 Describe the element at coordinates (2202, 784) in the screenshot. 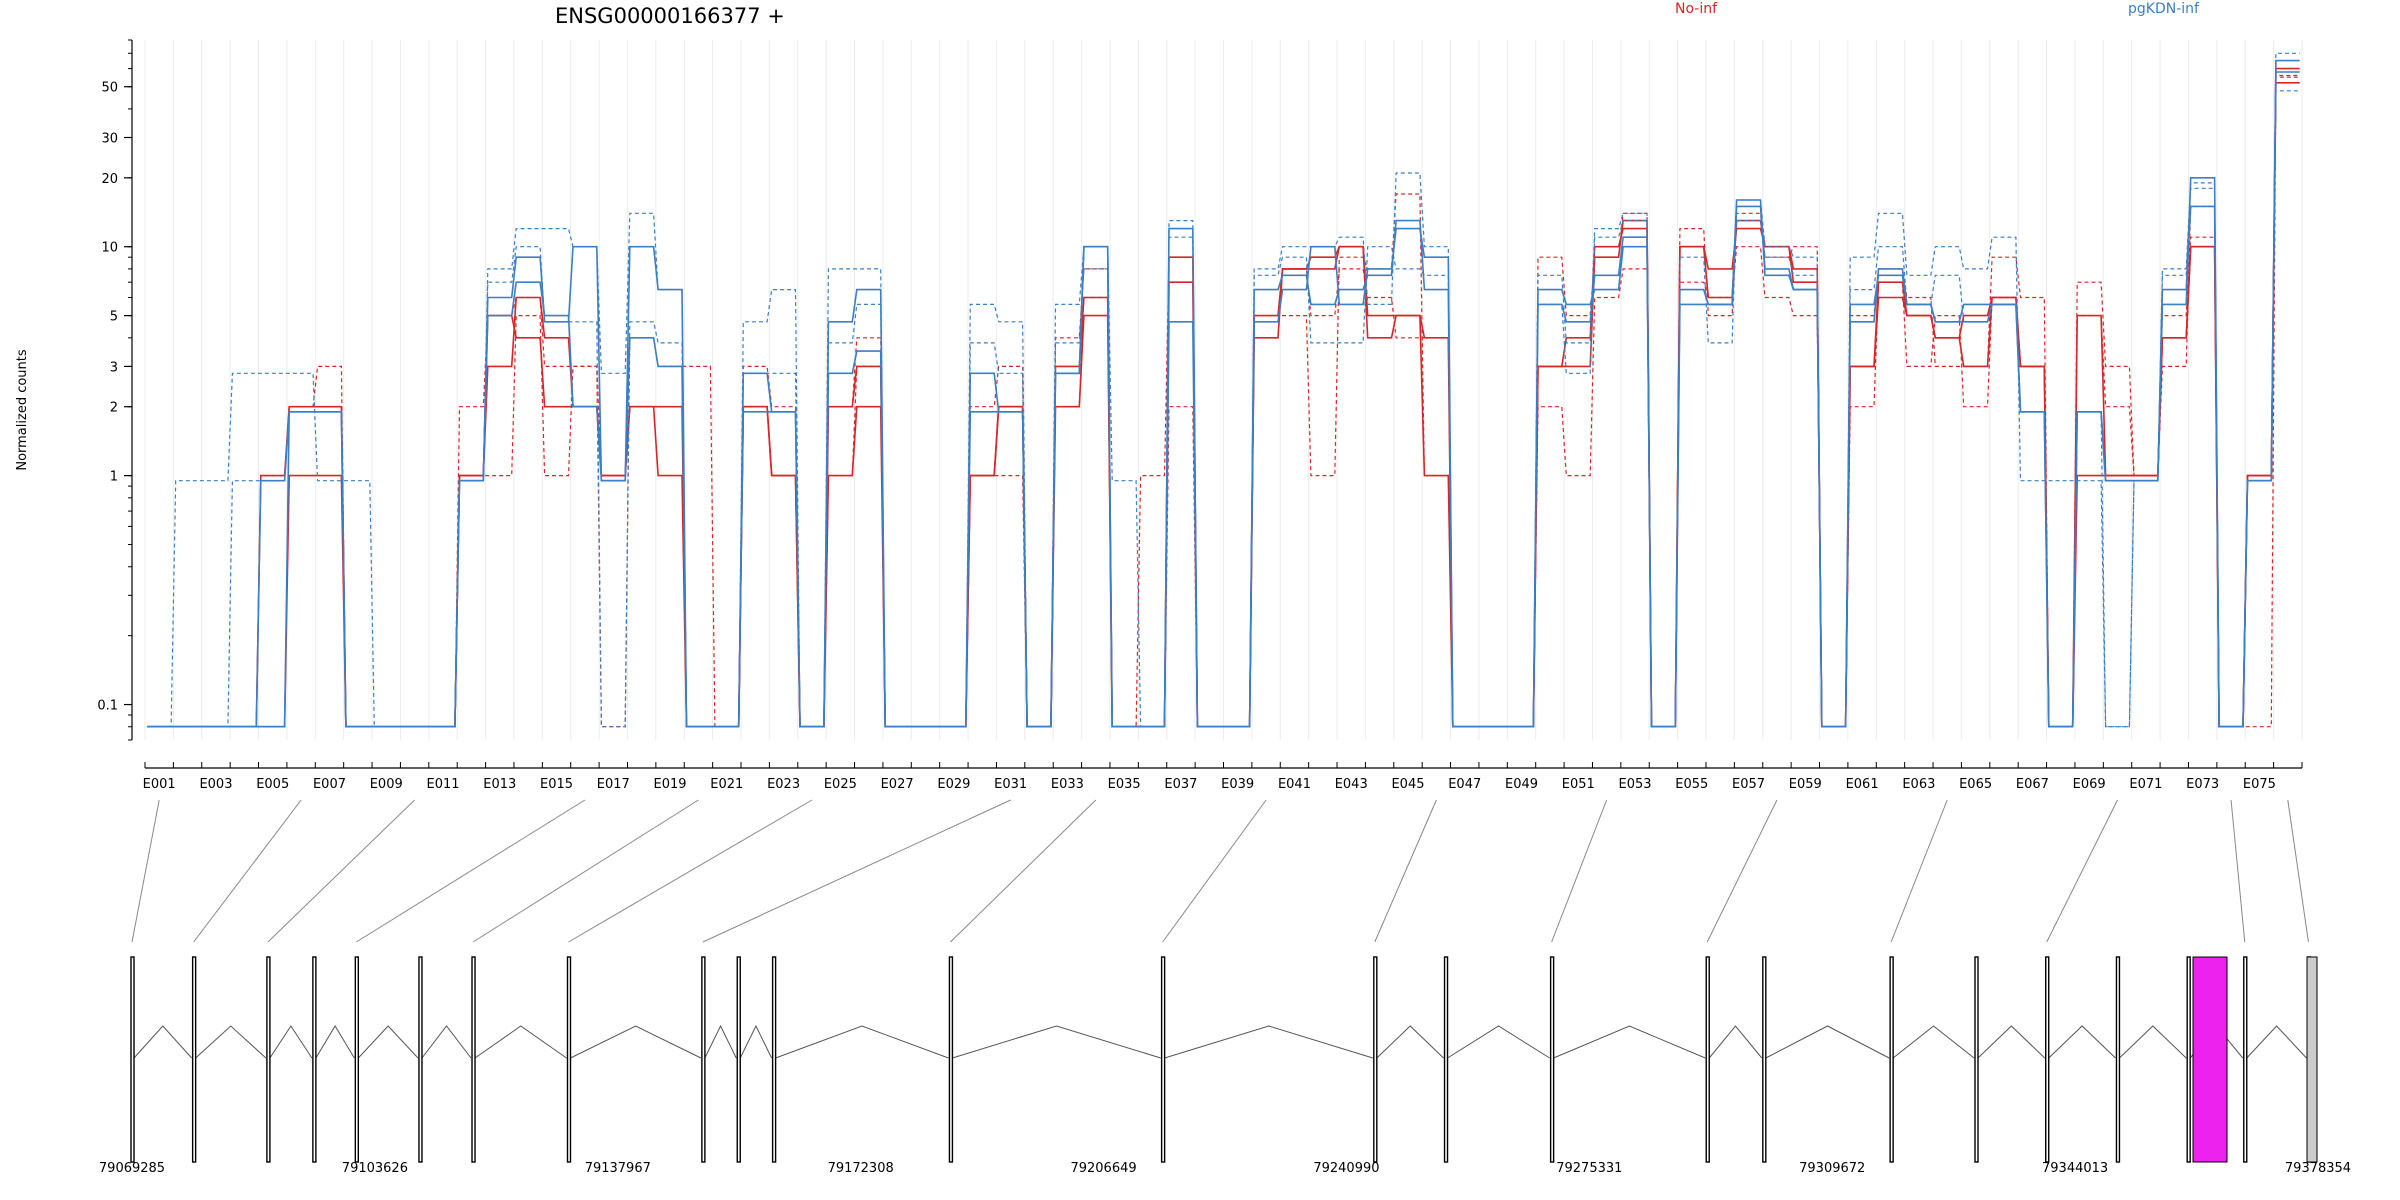

I see `exon-tick-label: E073` at that location.